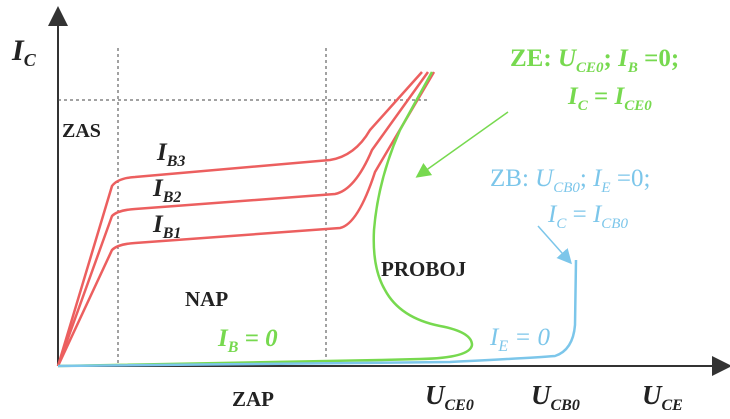 Image resolution: width=730 pixels, height=419 pixels. I want to click on tick-ucb0: UCB0, so click(555, 397).